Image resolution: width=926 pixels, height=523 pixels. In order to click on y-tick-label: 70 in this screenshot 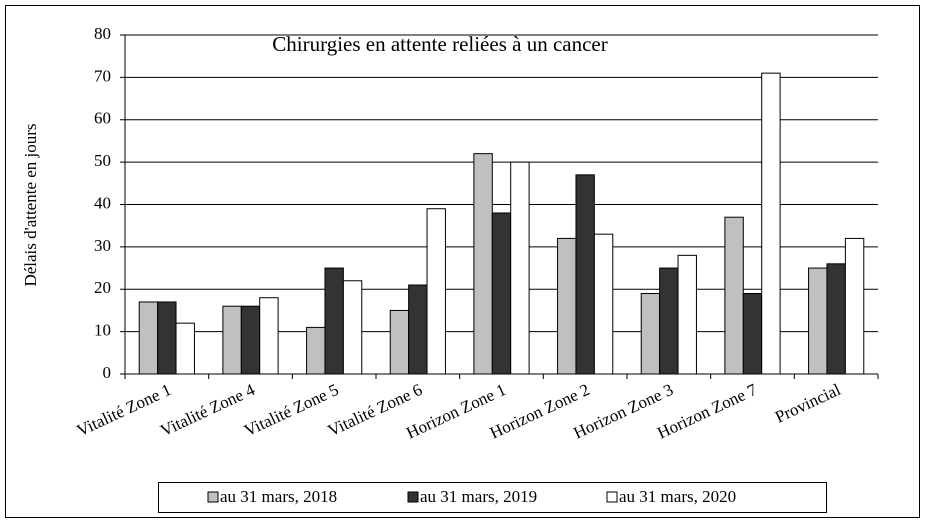, I will do `click(102, 75)`.